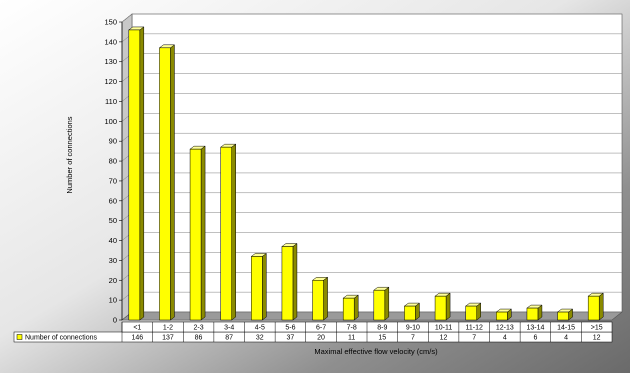  Describe the element at coordinates (199, 328) in the screenshot. I see `x-tick-label: 2-3` at that location.